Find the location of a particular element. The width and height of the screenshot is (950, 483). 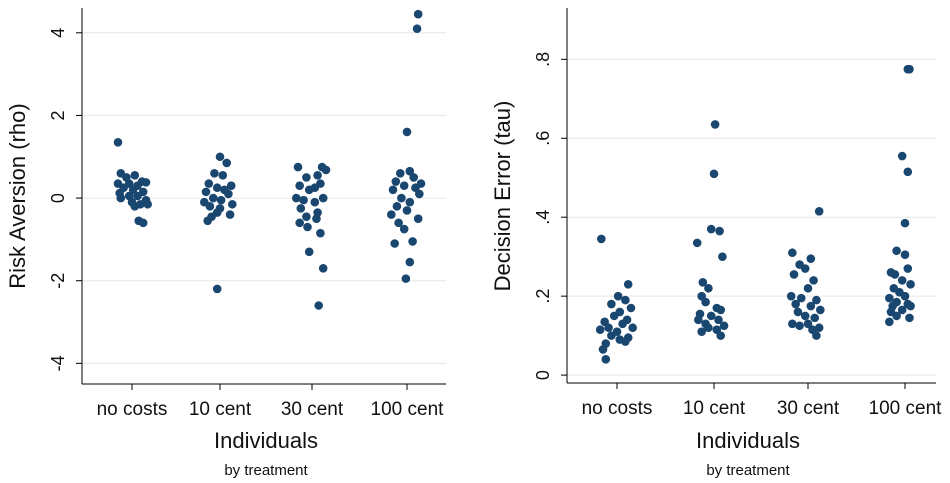

decision-error-x-tick-label: 30 cent is located at coordinates (808, 408).